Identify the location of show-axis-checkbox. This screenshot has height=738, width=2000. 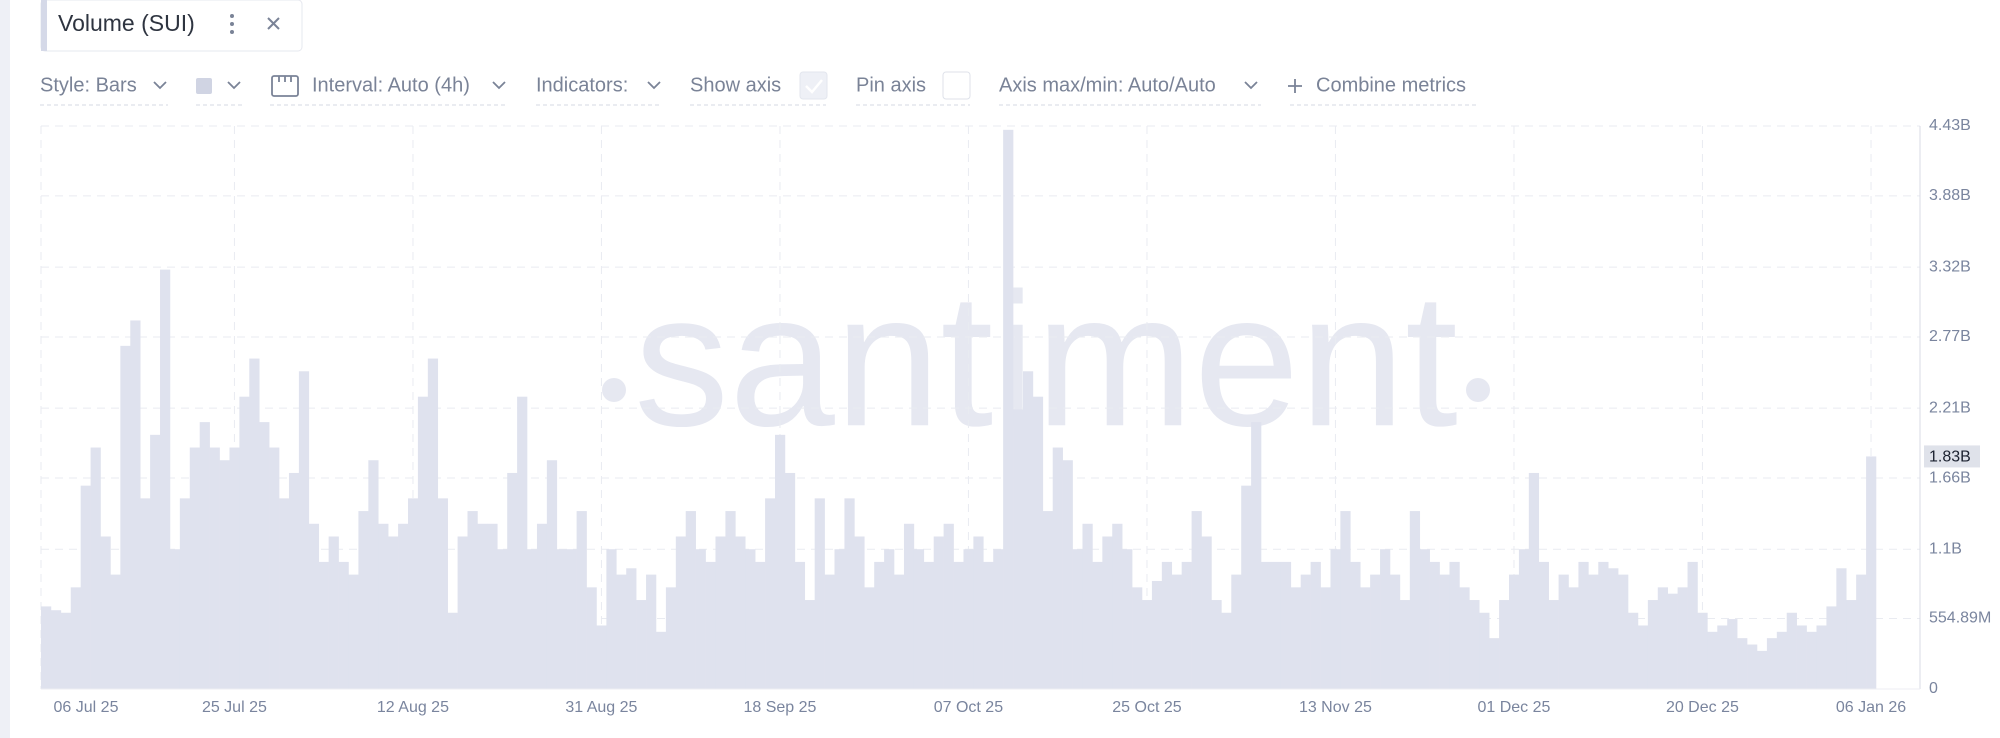
(813, 85).